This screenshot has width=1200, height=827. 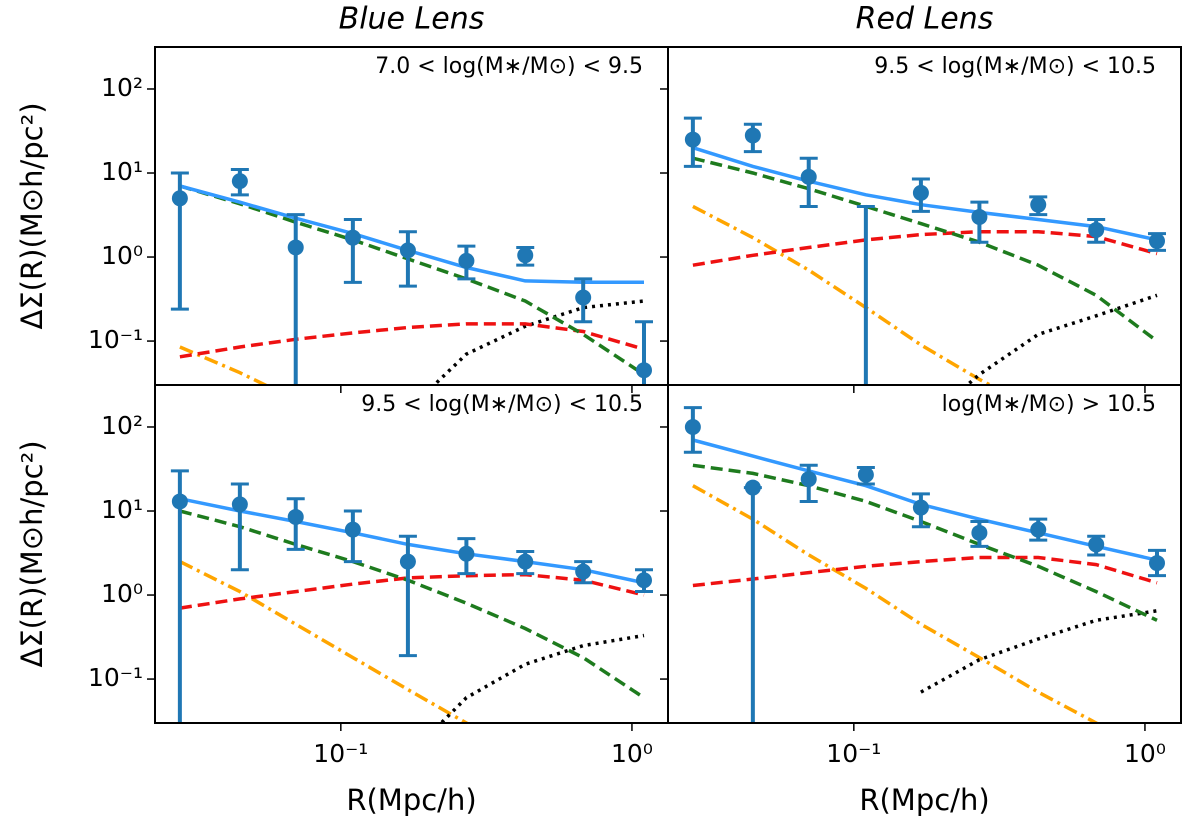 I want to click on column-title: Blue Lens, so click(x=412, y=19).